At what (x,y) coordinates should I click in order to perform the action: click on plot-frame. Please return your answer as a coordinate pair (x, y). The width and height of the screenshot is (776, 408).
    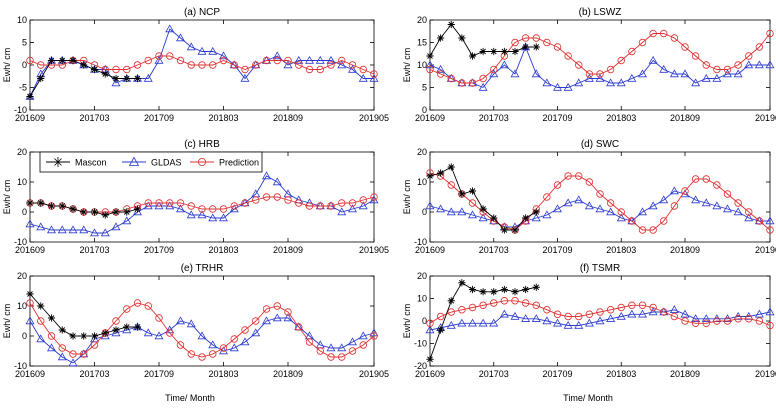
    Looking at the image, I should click on (600, 197).